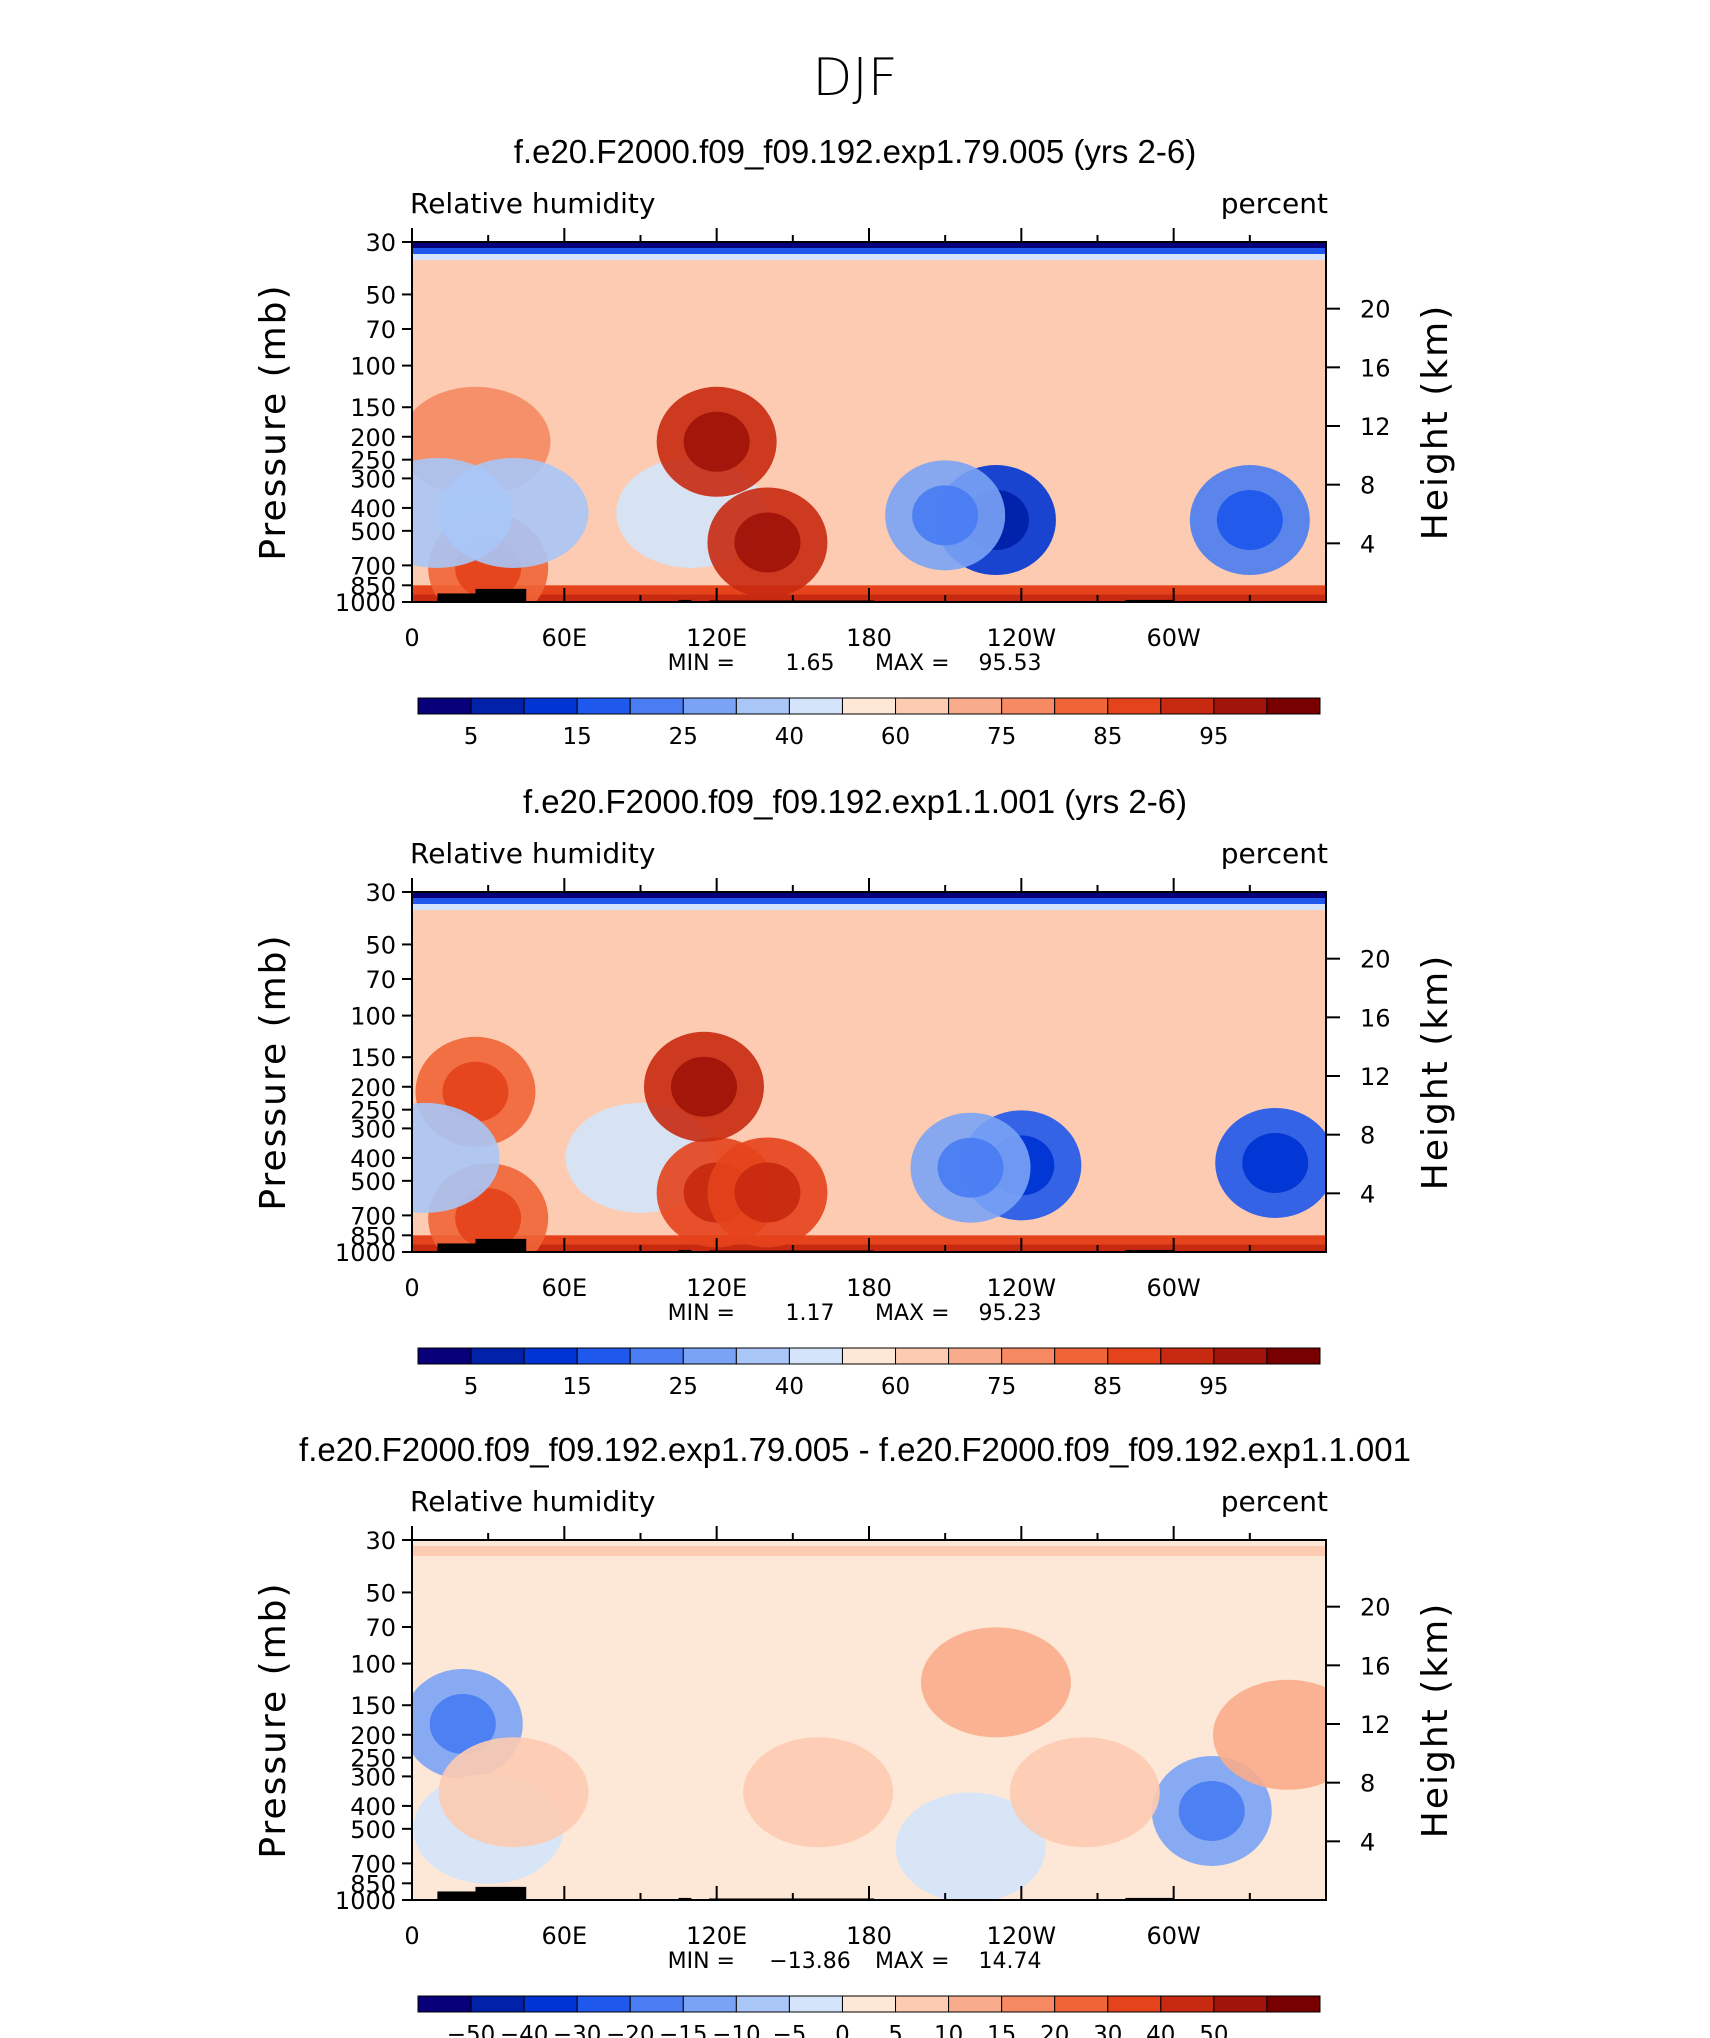  What do you see at coordinates (869, 1720) in the screenshot?
I see `plot-area` at bounding box center [869, 1720].